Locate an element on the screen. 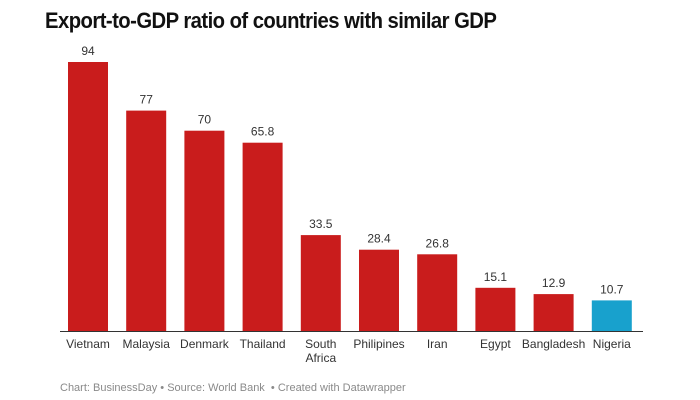 The width and height of the screenshot is (700, 400). value-label: 26.8 is located at coordinates (438, 243).